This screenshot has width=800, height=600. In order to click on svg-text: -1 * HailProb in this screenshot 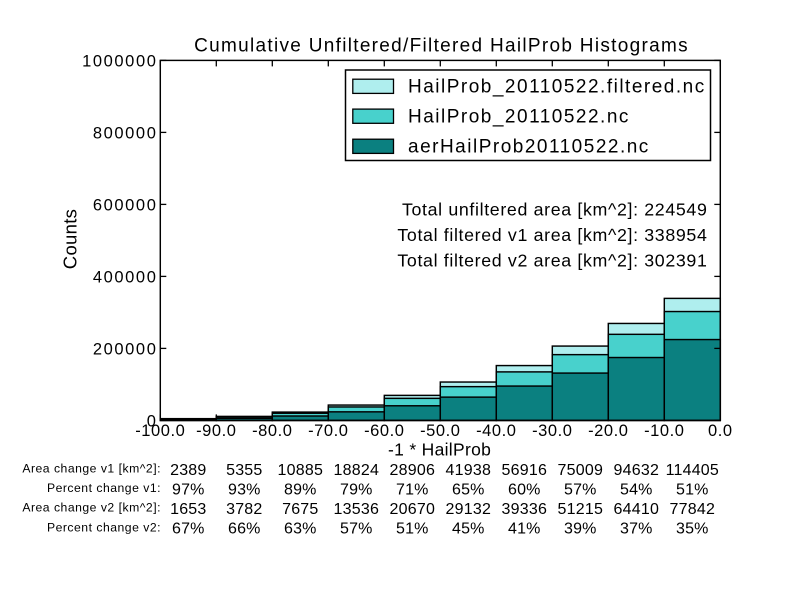, I will do `click(439, 450)`.